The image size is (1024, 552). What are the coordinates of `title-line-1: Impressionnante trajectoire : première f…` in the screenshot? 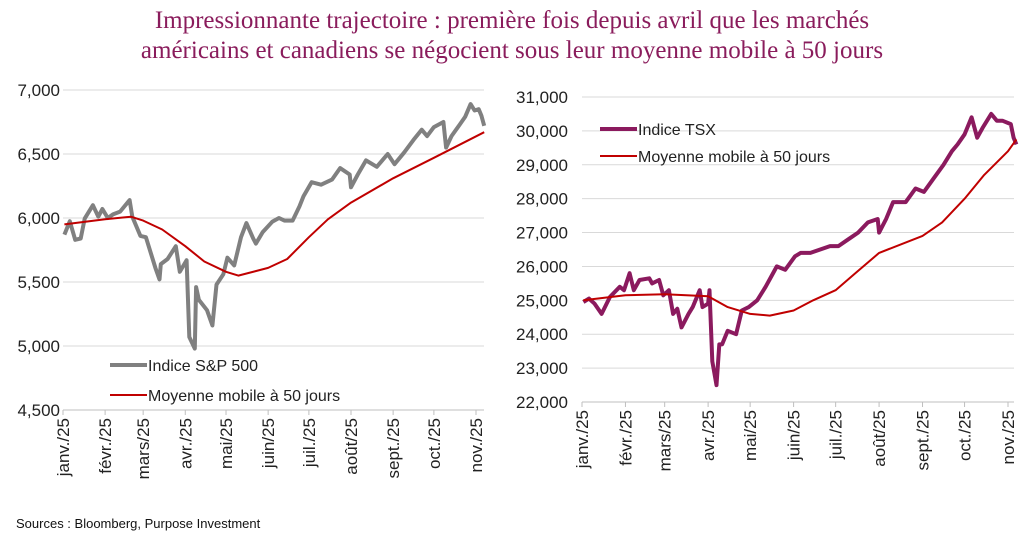 It's located at (512, 20).